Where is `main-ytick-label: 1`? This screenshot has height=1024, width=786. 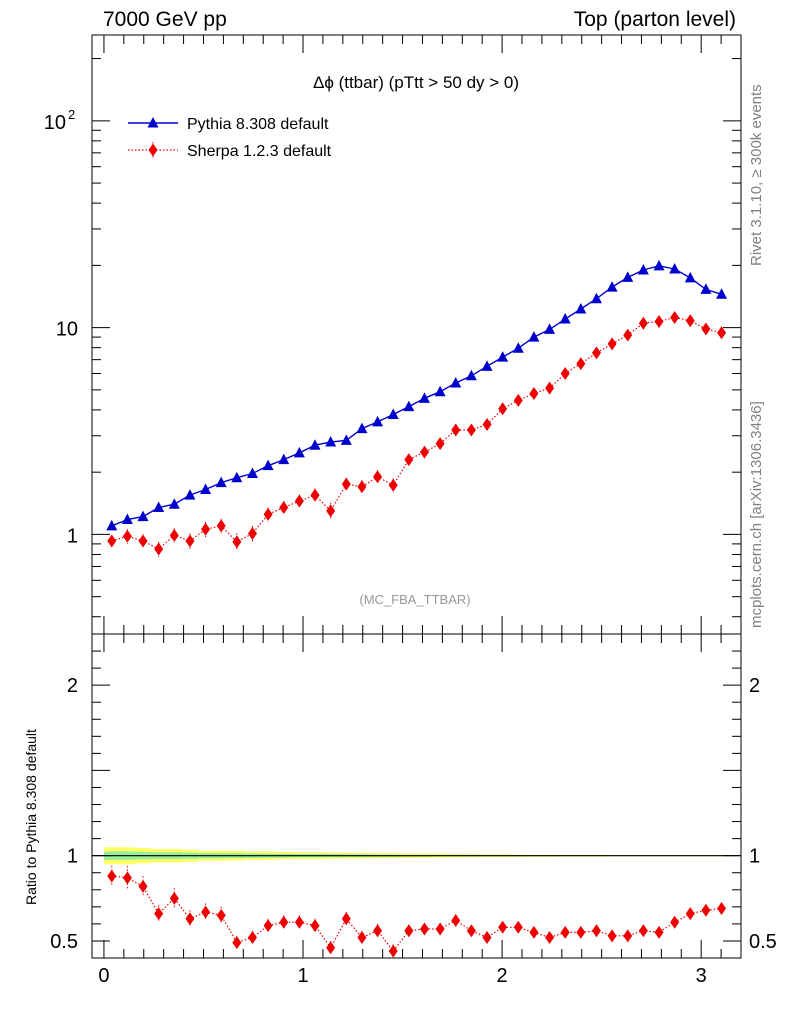
main-ytick-label: 1 is located at coordinates (72, 536).